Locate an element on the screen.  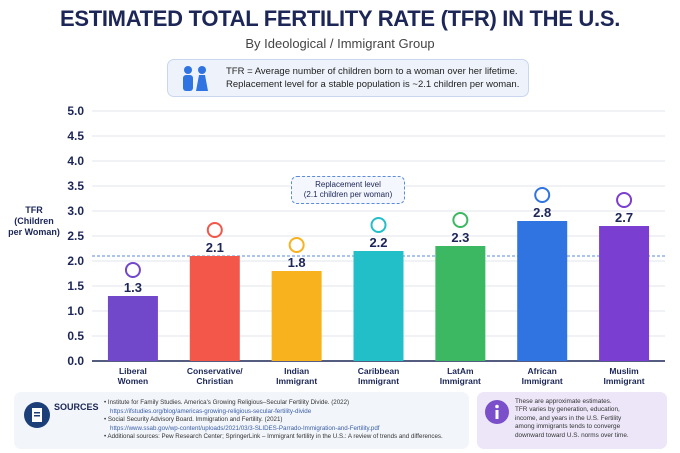
value-label: 2.3 is located at coordinates (460, 237).